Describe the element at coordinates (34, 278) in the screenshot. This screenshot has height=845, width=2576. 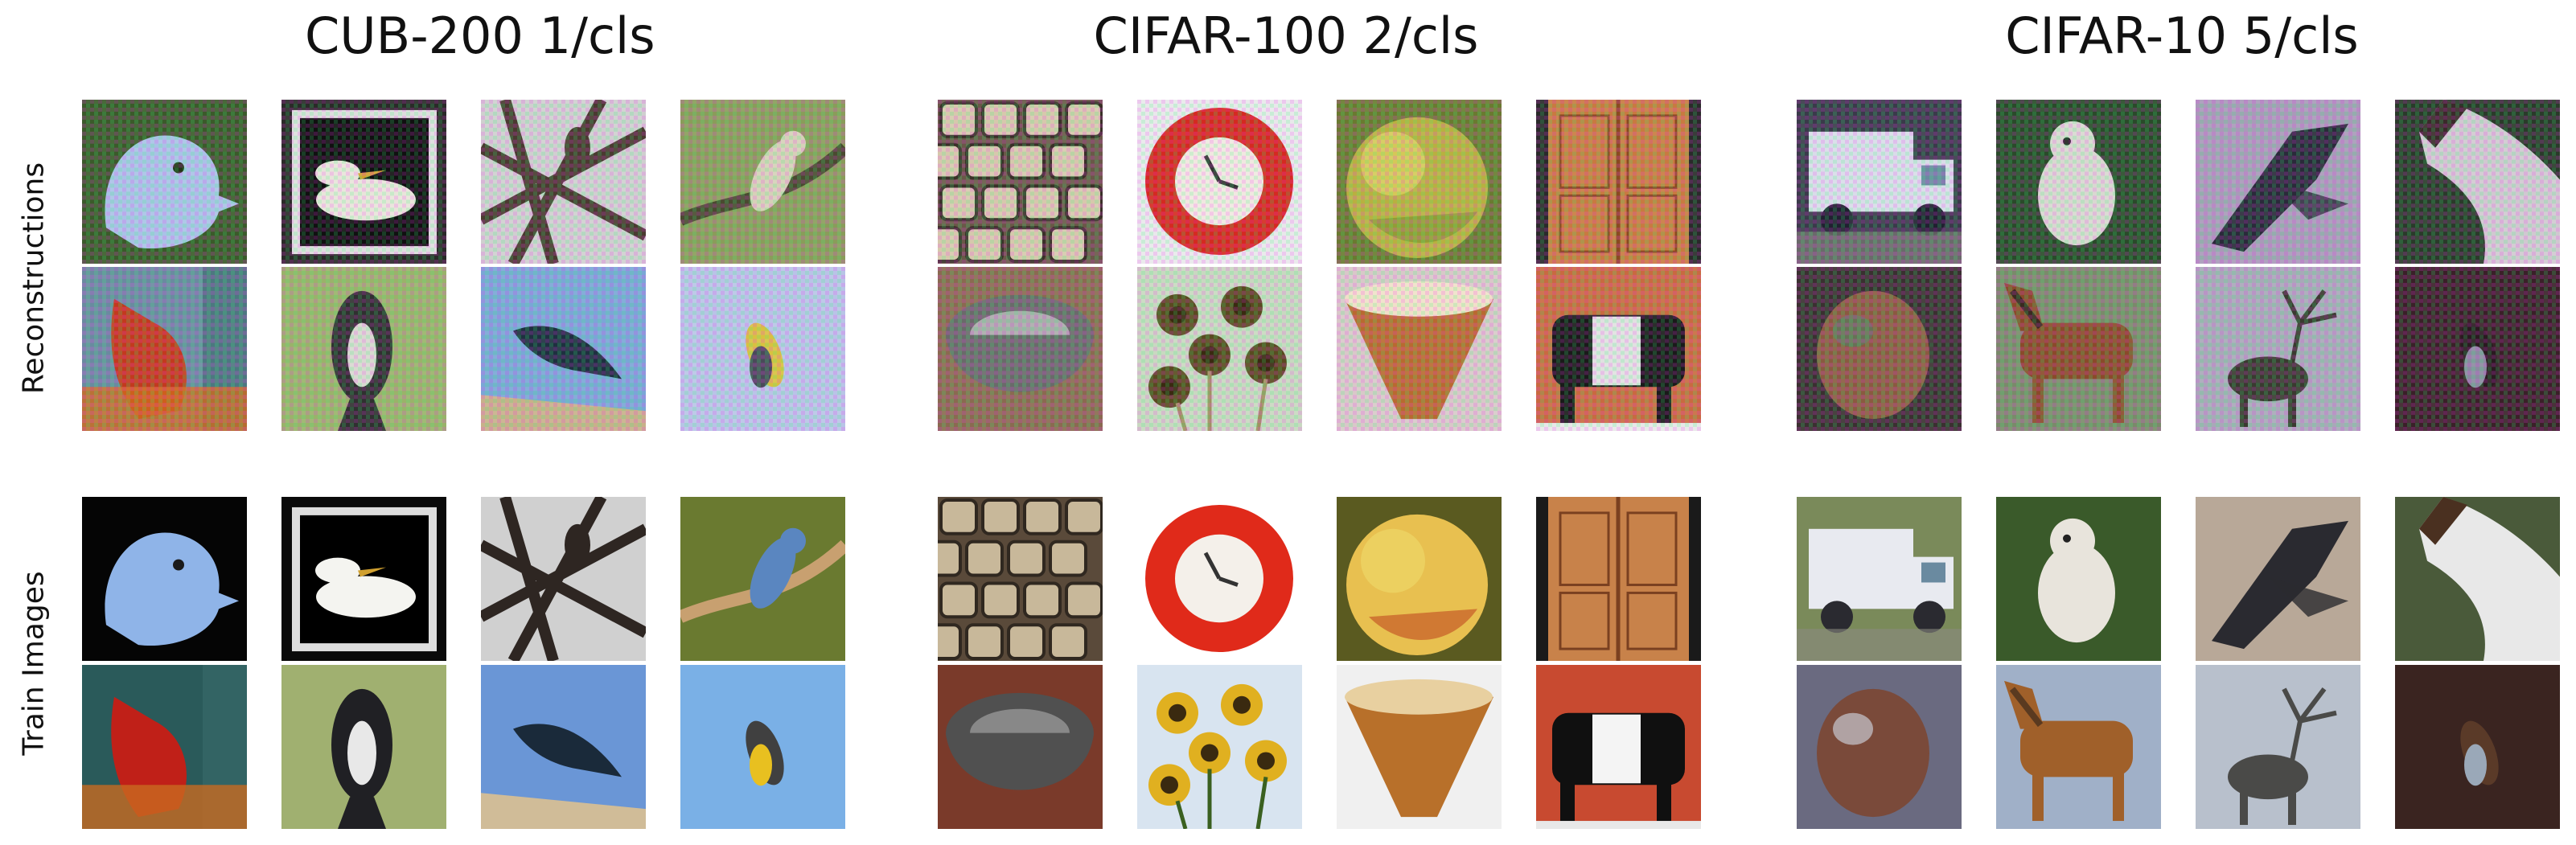
I see `row-label-reconstructions: Reconstructions` at that location.